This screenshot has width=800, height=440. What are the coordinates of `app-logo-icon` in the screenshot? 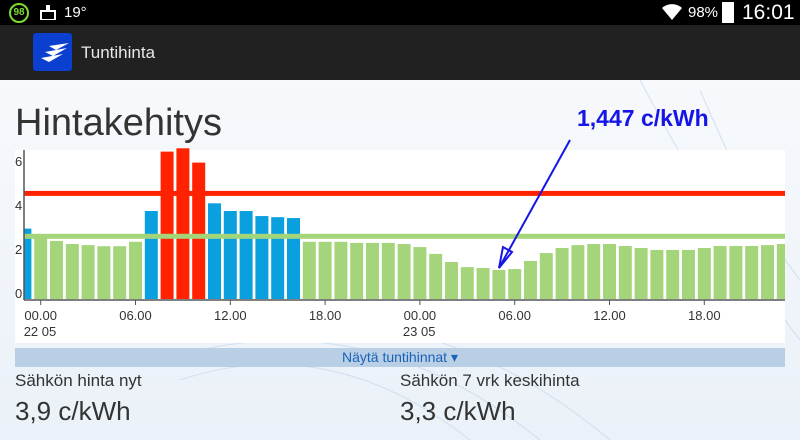 It's located at (52, 52).